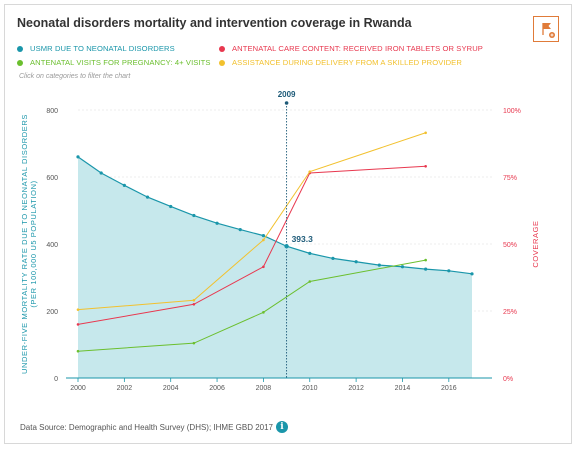 This screenshot has width=582, height=457. Describe the element at coordinates (102, 48) in the screenshot. I see `legend-label: USMR DUE TO NEONATAL DISORDERS` at that location.